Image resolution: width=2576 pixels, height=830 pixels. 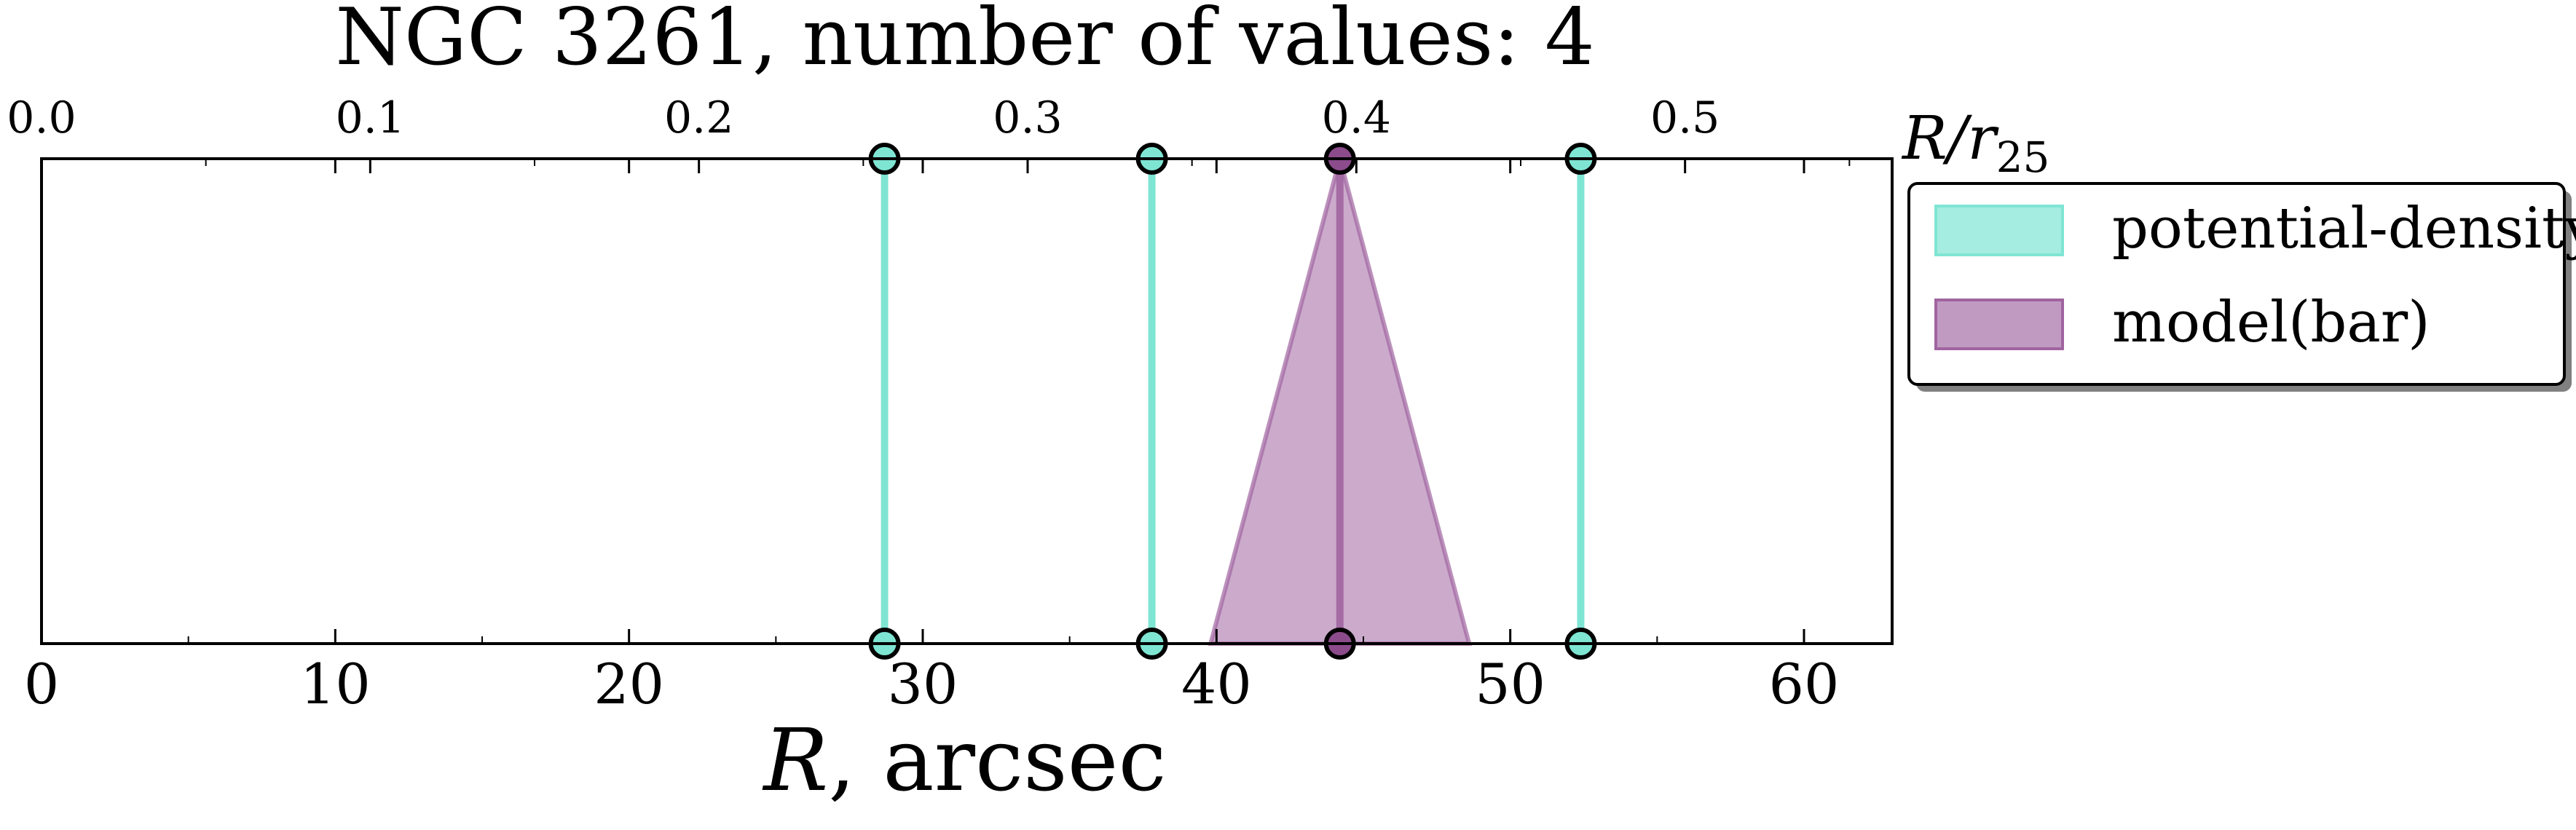 I want to click on x-tick-label: 60, so click(x=1804, y=684).